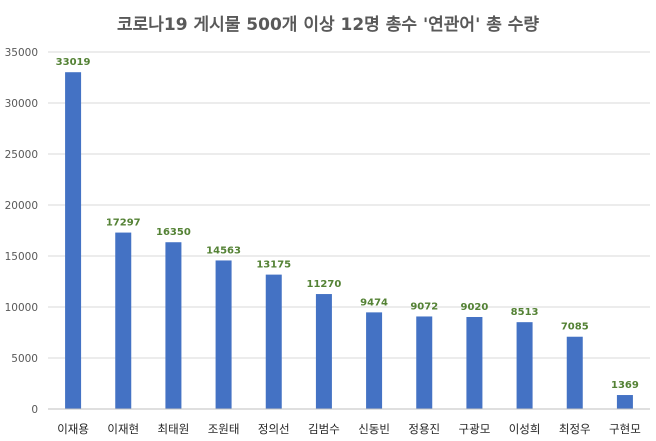 The image size is (656, 441). I want to click on data-label: 17297, so click(123, 223).